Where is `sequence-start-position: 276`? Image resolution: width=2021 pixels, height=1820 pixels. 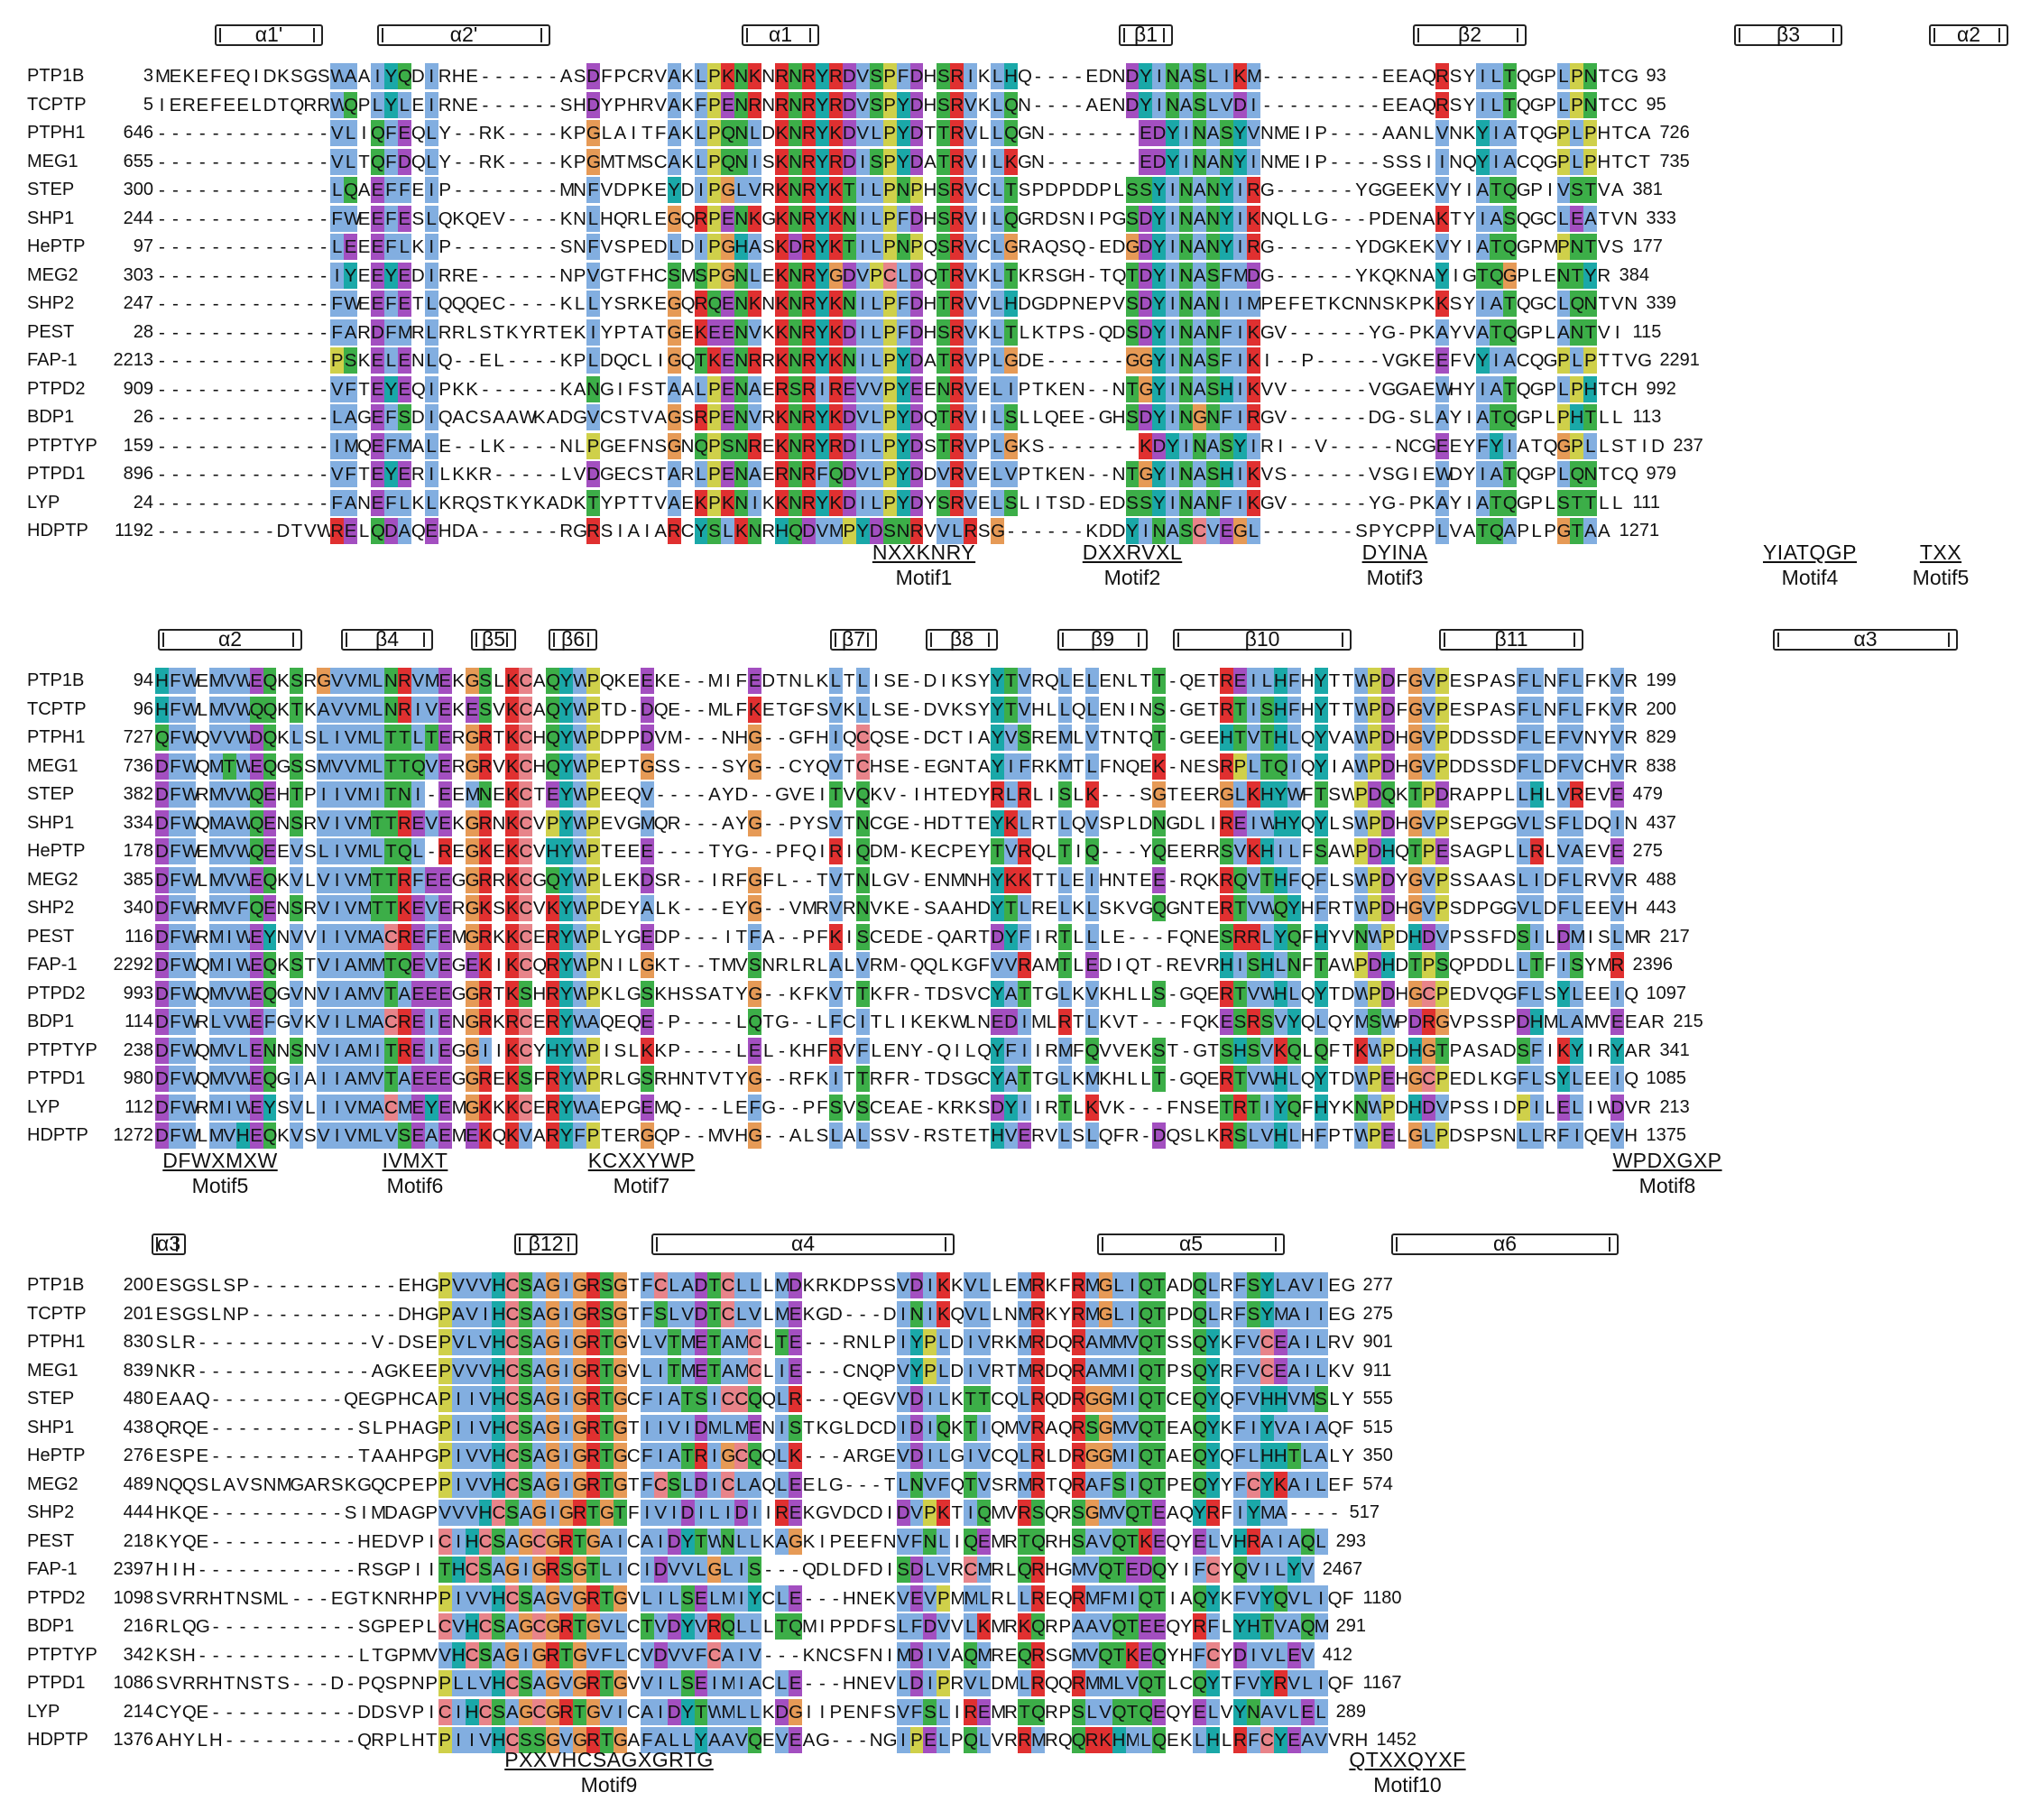 sequence-start-position: 276 is located at coordinates (138, 1455).